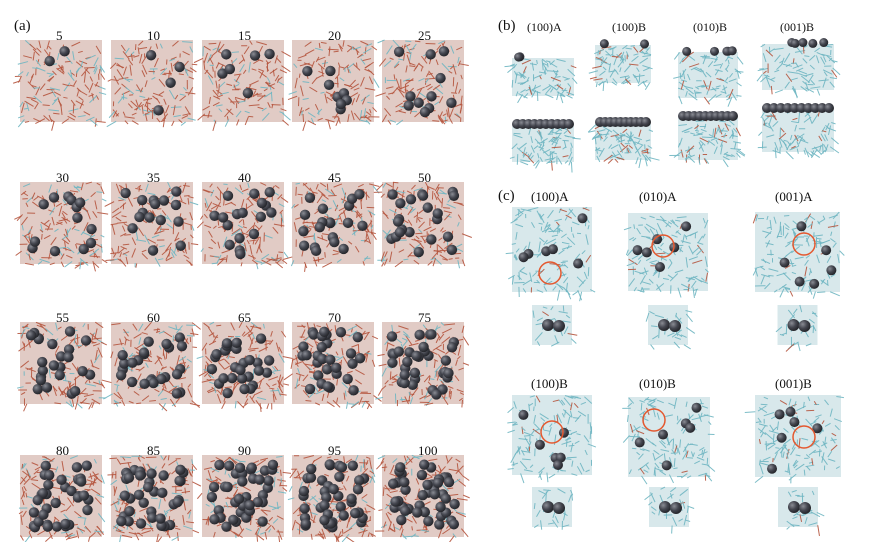  I want to click on snapshot-label: 45, so click(334, 177).